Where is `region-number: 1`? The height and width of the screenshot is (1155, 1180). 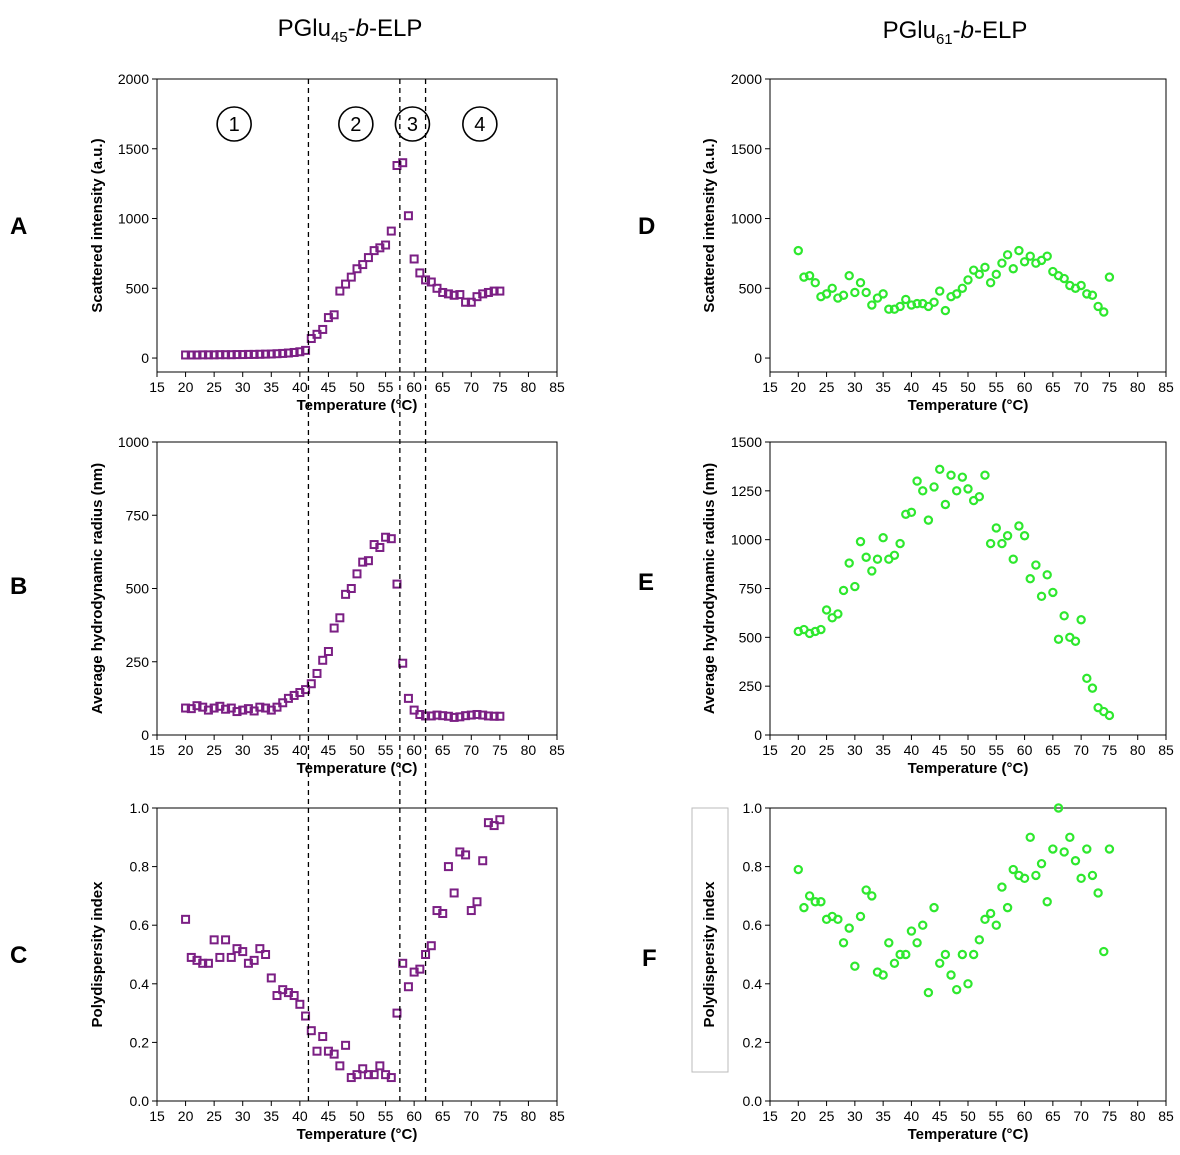
region-number: 1 is located at coordinates (234, 125).